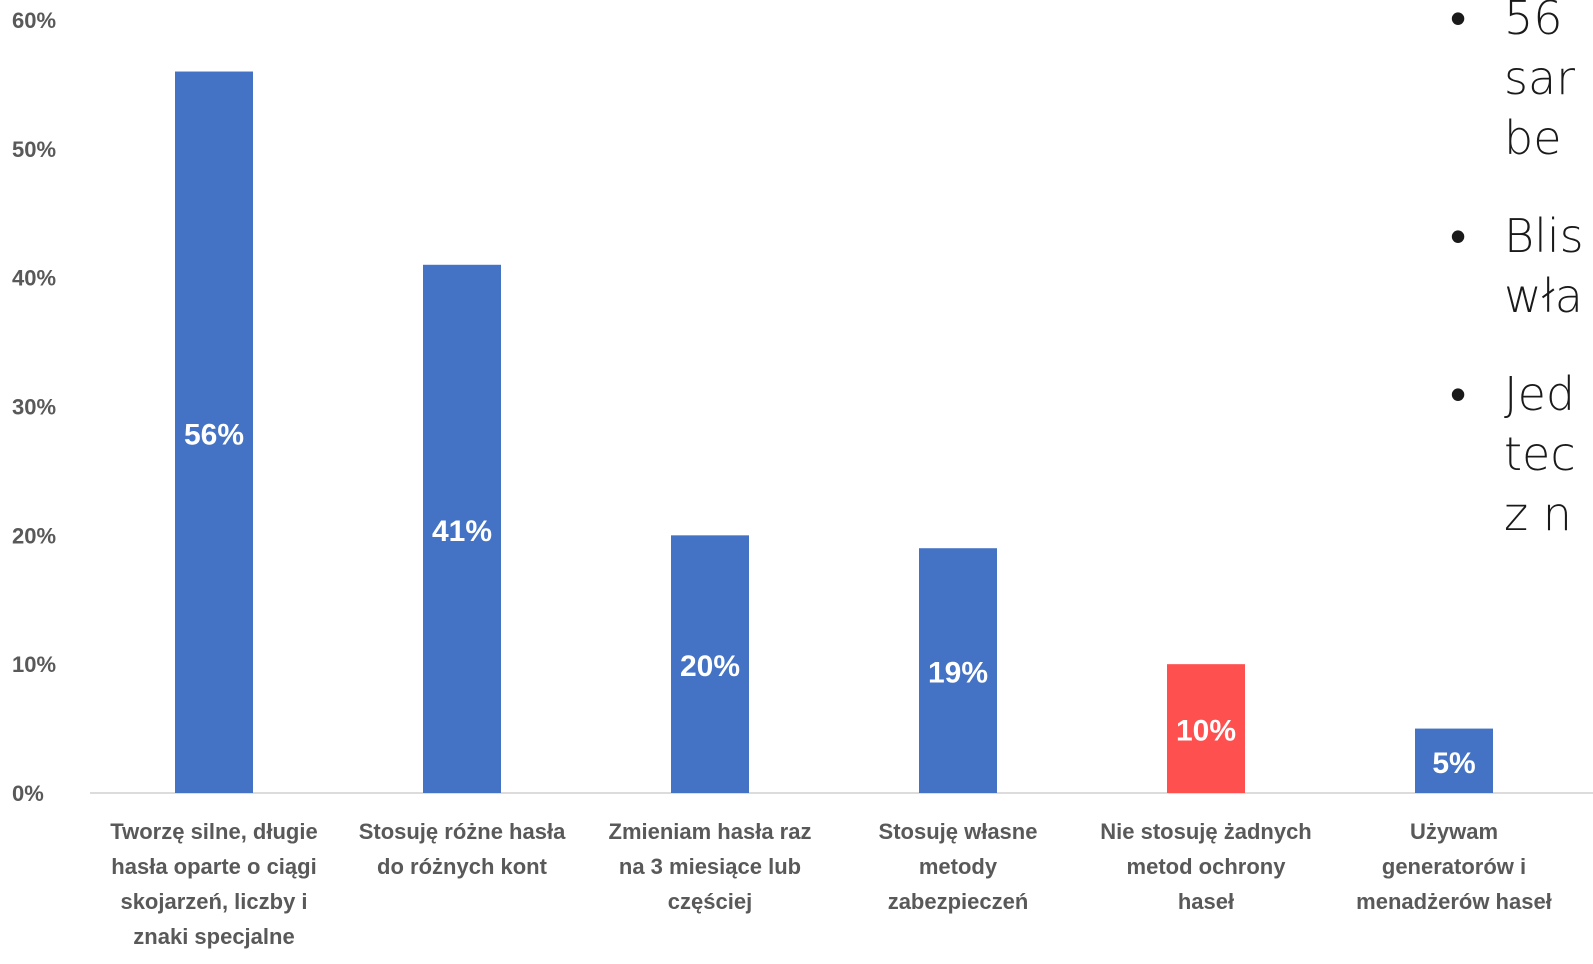 This screenshot has width=1593, height=964. Describe the element at coordinates (958, 866) in the screenshot. I see `x-tick-label: metody` at that location.